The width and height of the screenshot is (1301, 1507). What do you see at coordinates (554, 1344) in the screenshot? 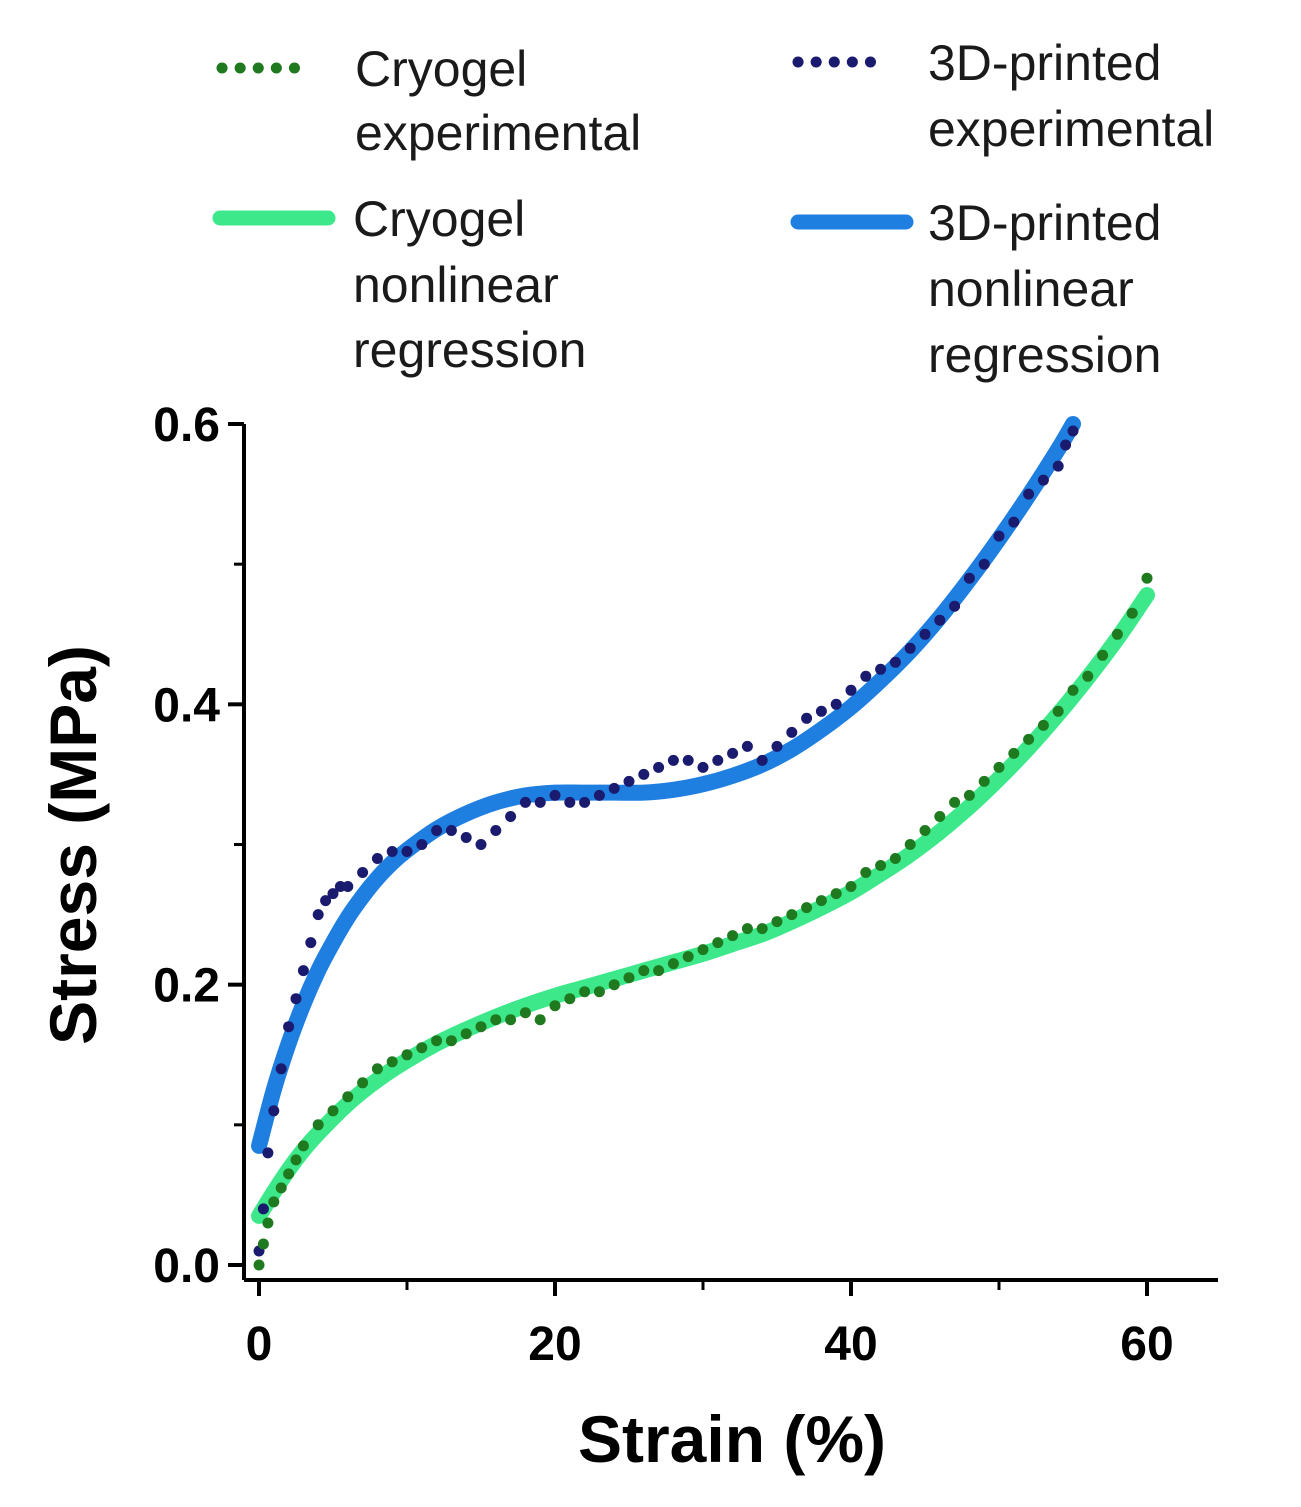
I see `x-tick-label: 20` at bounding box center [554, 1344].